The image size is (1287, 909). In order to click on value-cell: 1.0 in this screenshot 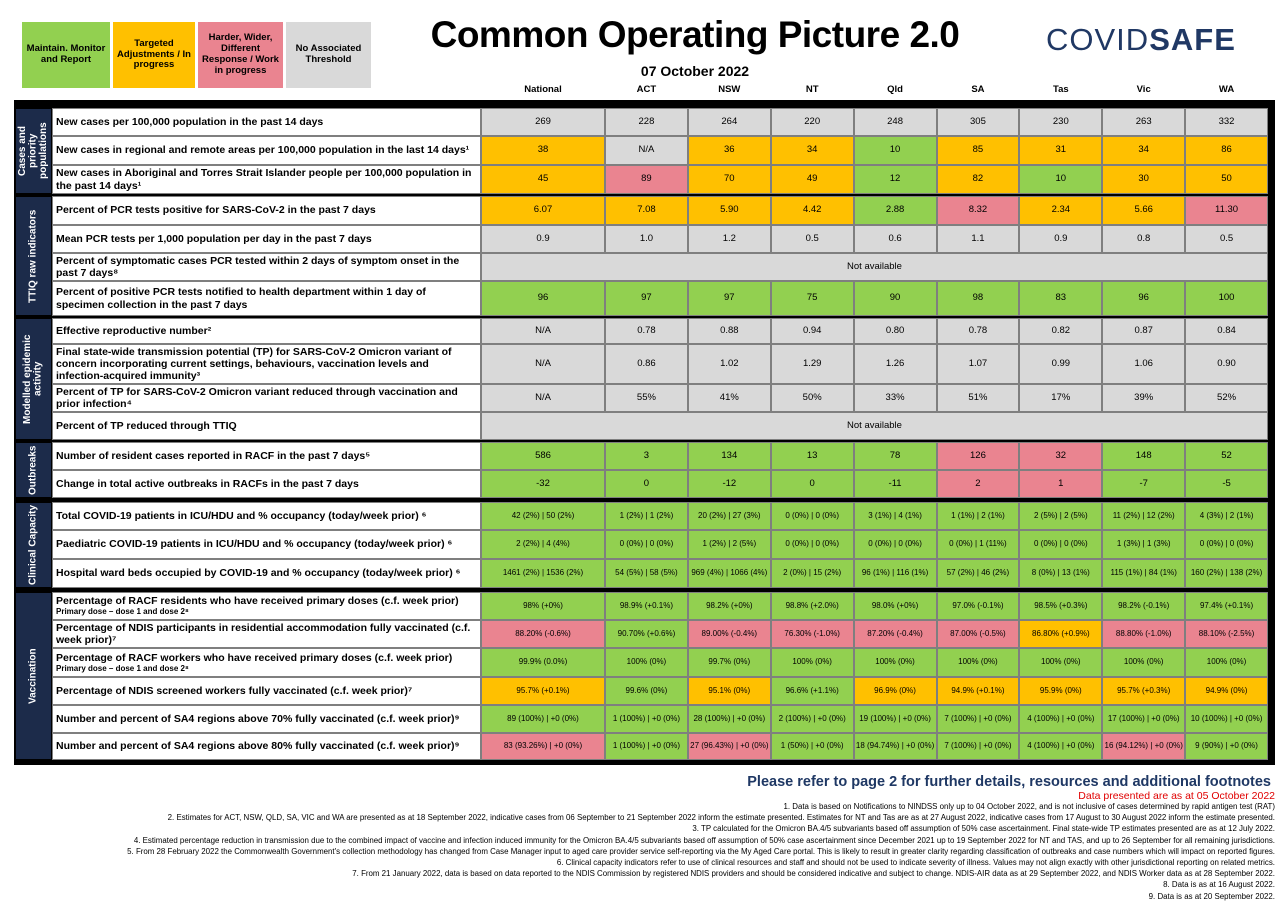, I will do `click(646, 239)`.